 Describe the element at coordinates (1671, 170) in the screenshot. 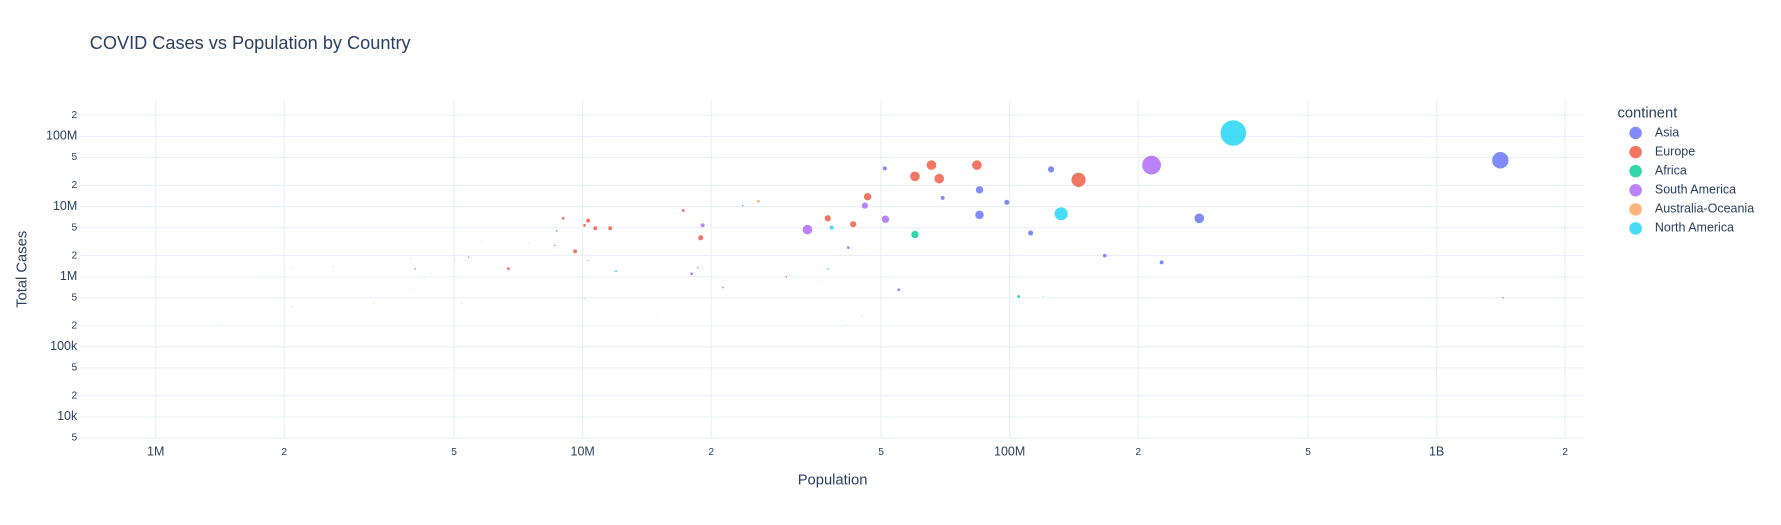

I see `legend-label: Africa` at that location.